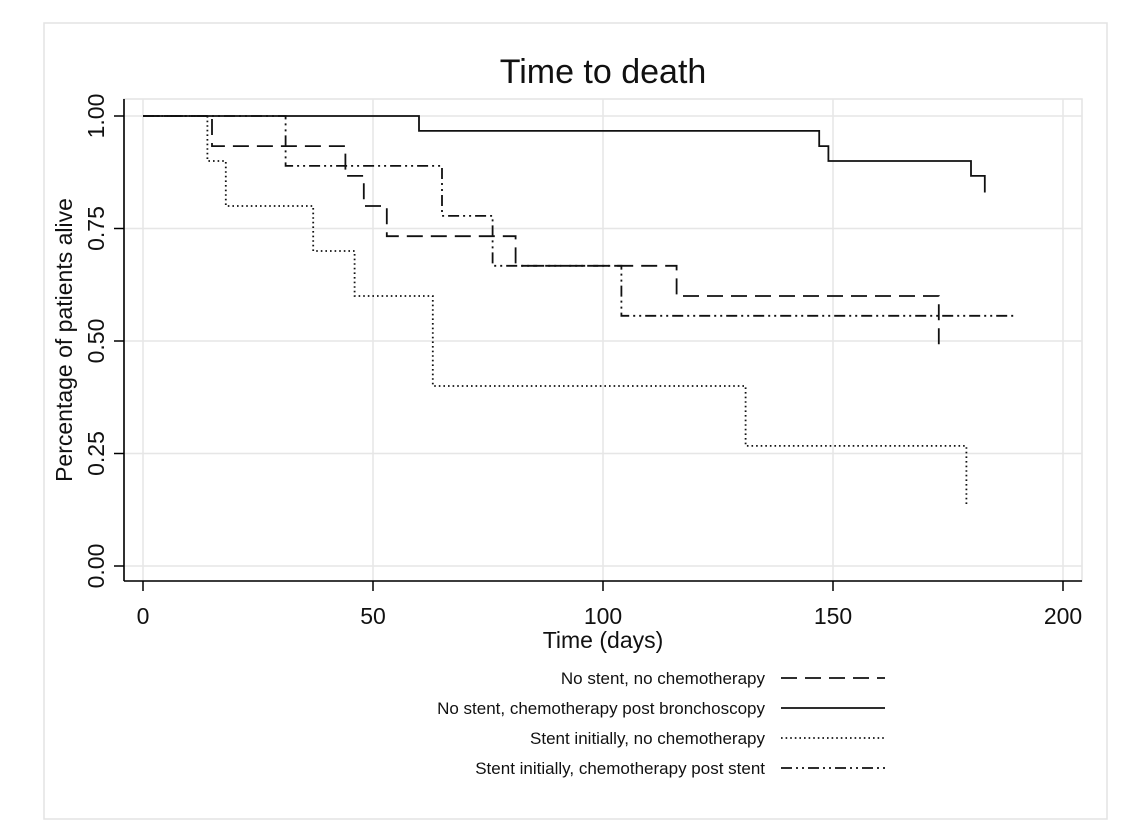 Image resolution: width=1129 pixels, height=838 pixels. What do you see at coordinates (96, 116) in the screenshot?
I see `y-tick-label-4: 1.00` at bounding box center [96, 116].